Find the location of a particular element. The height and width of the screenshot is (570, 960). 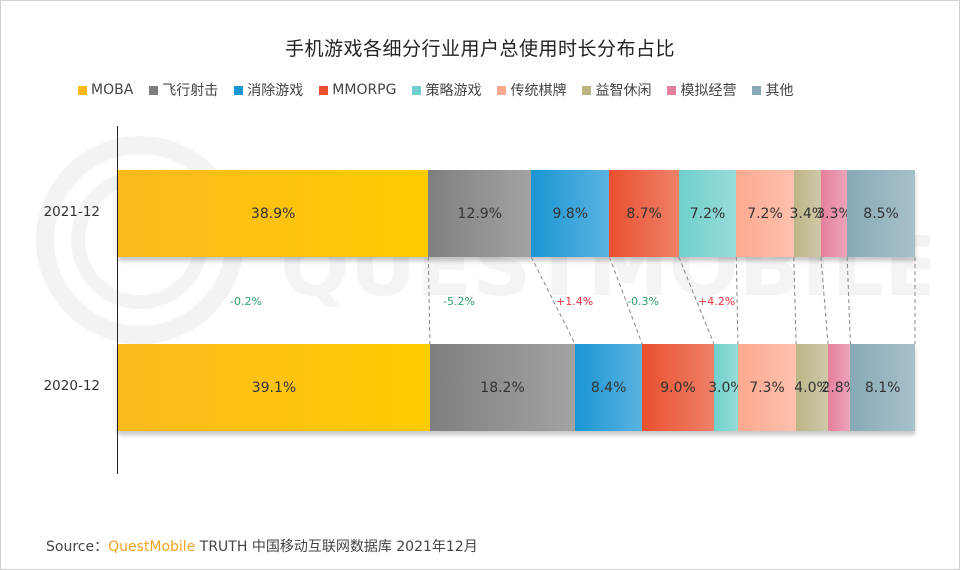

bar-segment: 4.0% is located at coordinates (812, 387).